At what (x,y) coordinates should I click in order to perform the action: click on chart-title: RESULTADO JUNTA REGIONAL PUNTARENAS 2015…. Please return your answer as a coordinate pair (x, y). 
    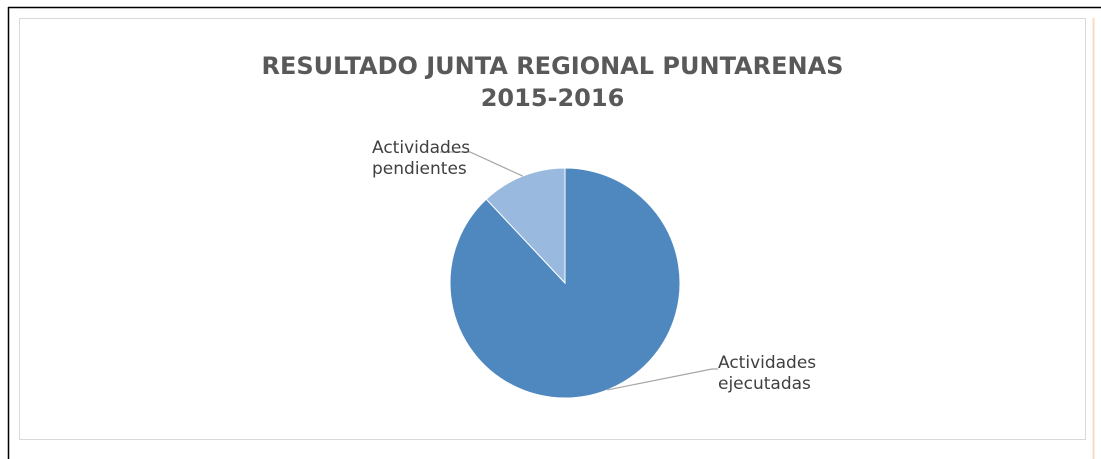
    Looking at the image, I should click on (552, 82).